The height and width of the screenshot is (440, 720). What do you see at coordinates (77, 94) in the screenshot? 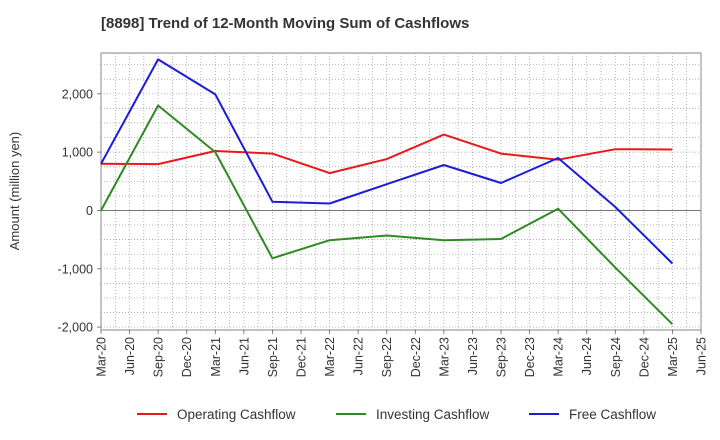
I see `y-tick-label: 2,000` at bounding box center [77, 94].